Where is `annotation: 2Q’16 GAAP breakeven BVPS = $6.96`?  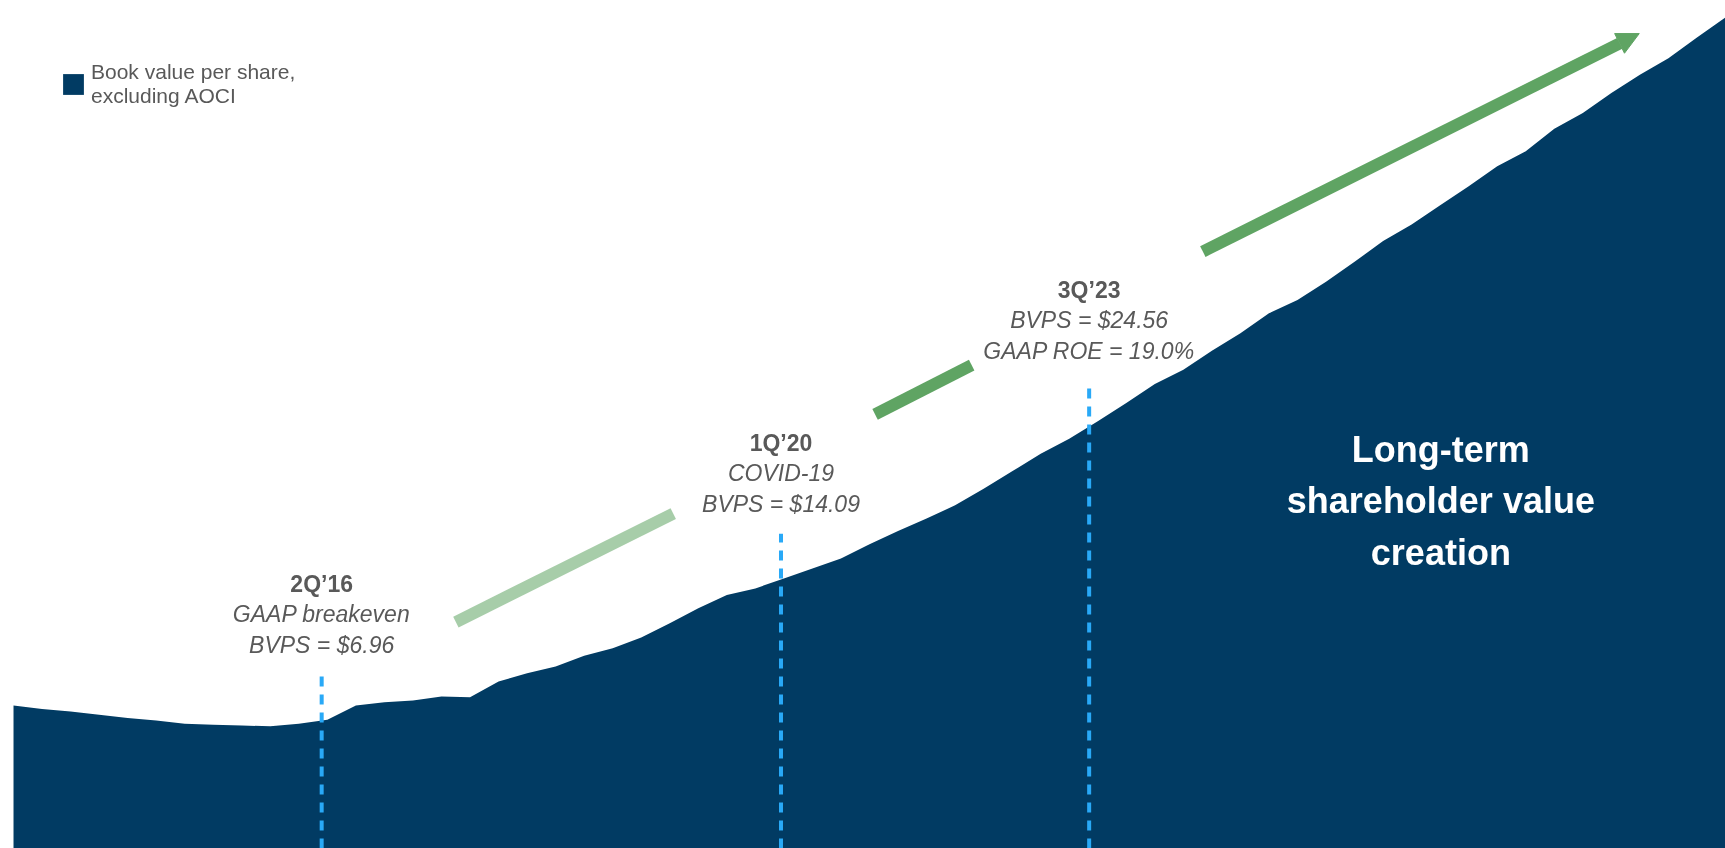 annotation: 2Q’16 GAAP breakeven BVPS = $6.96 is located at coordinates (321, 614).